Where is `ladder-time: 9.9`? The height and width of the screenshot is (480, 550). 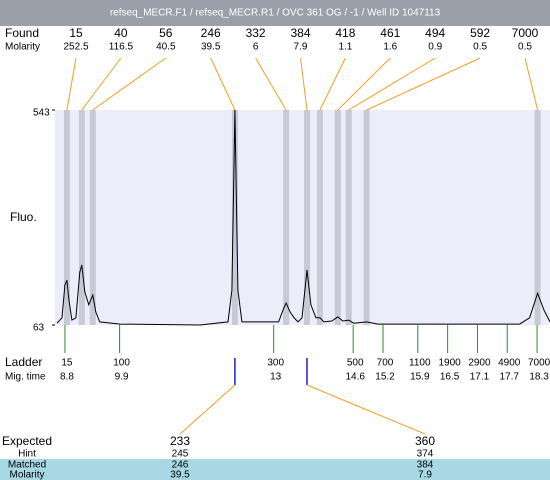
ladder-time: 9.9 is located at coordinates (122, 377).